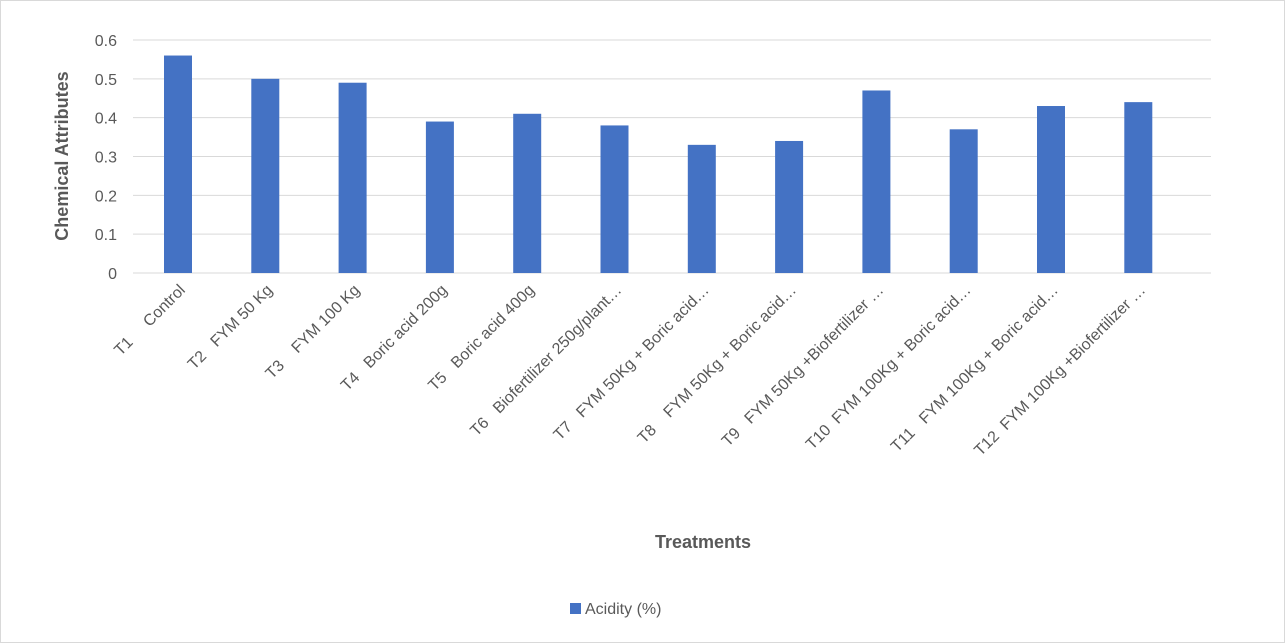 This screenshot has width=1285, height=644. I want to click on x-tick-label: T3 FYM 100 Kg, so click(313, 332).